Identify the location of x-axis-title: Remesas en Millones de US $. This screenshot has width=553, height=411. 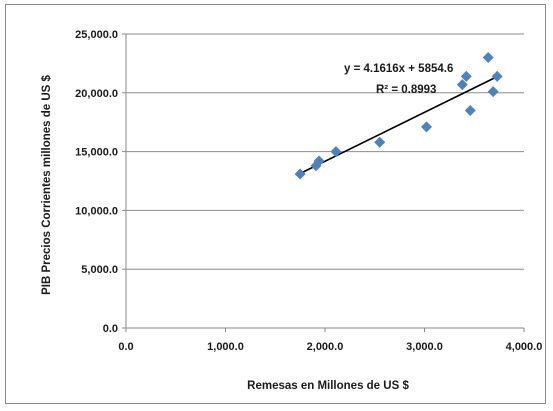
(328, 386).